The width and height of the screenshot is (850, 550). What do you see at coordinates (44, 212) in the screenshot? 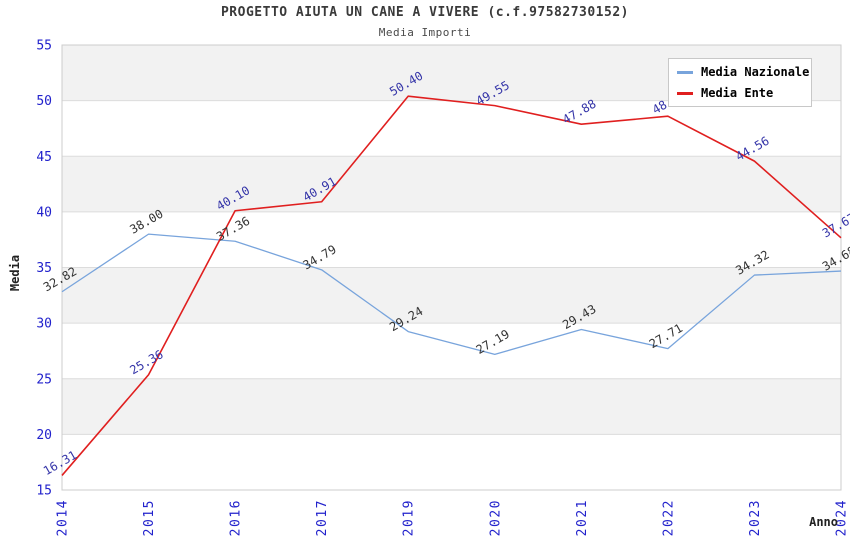
I see `y-tick-label: 40` at bounding box center [44, 212].